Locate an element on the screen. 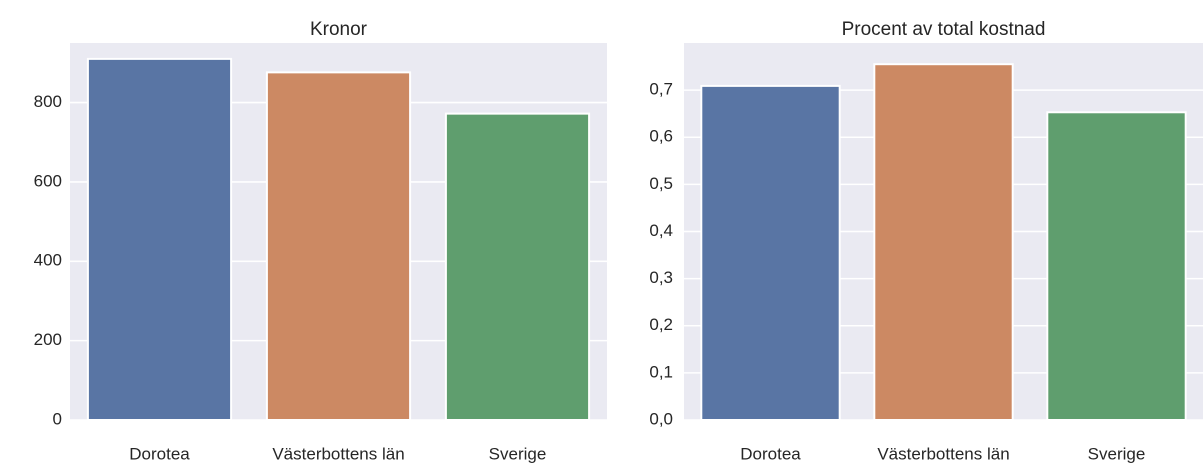 The height and width of the screenshot is (465, 1203). y-tick-label: 0,7 is located at coordinates (661, 89).